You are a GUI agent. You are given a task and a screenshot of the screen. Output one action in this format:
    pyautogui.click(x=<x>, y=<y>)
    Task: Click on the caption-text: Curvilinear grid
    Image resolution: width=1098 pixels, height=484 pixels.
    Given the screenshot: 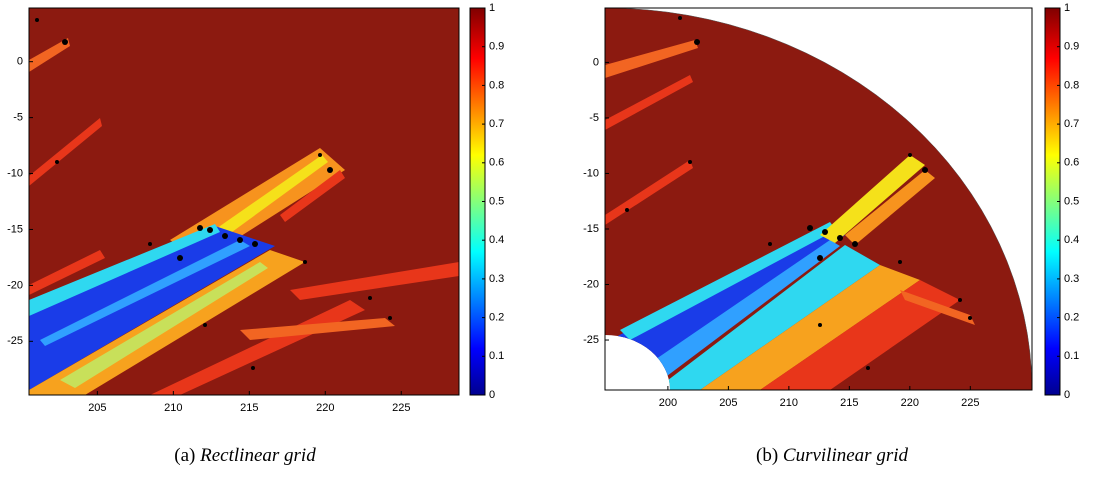 What is the action you would take?
    pyautogui.click(x=846, y=455)
    